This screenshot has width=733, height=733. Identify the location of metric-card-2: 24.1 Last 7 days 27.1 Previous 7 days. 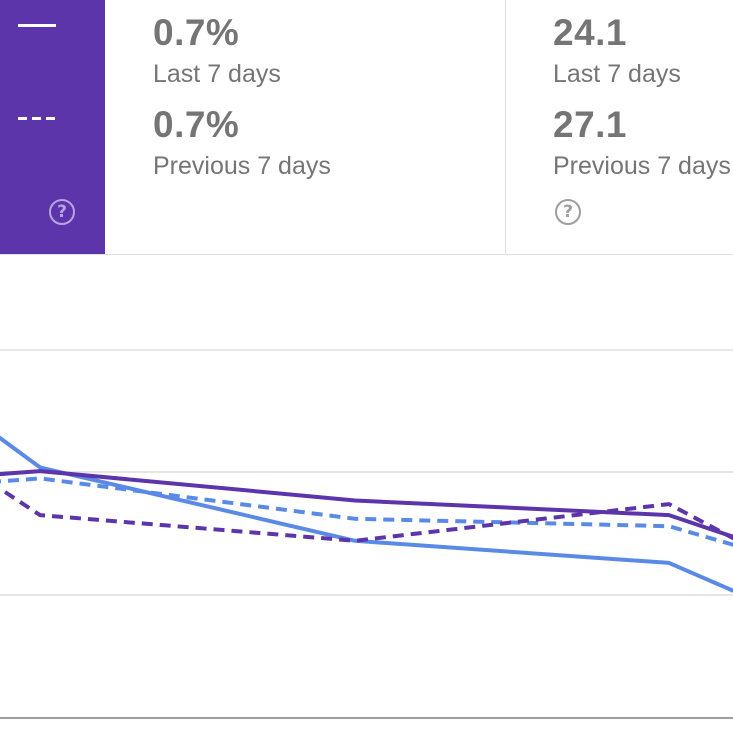
(619, 127).